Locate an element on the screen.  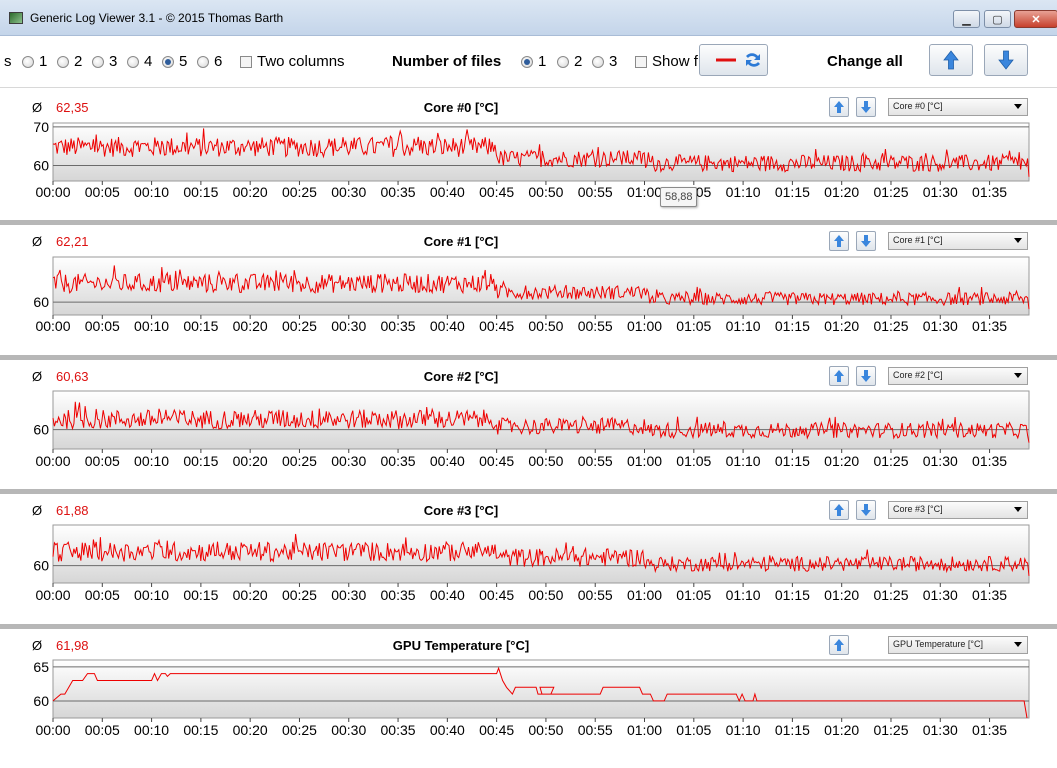
layout-radio-1: 1 is located at coordinates (34, 61).